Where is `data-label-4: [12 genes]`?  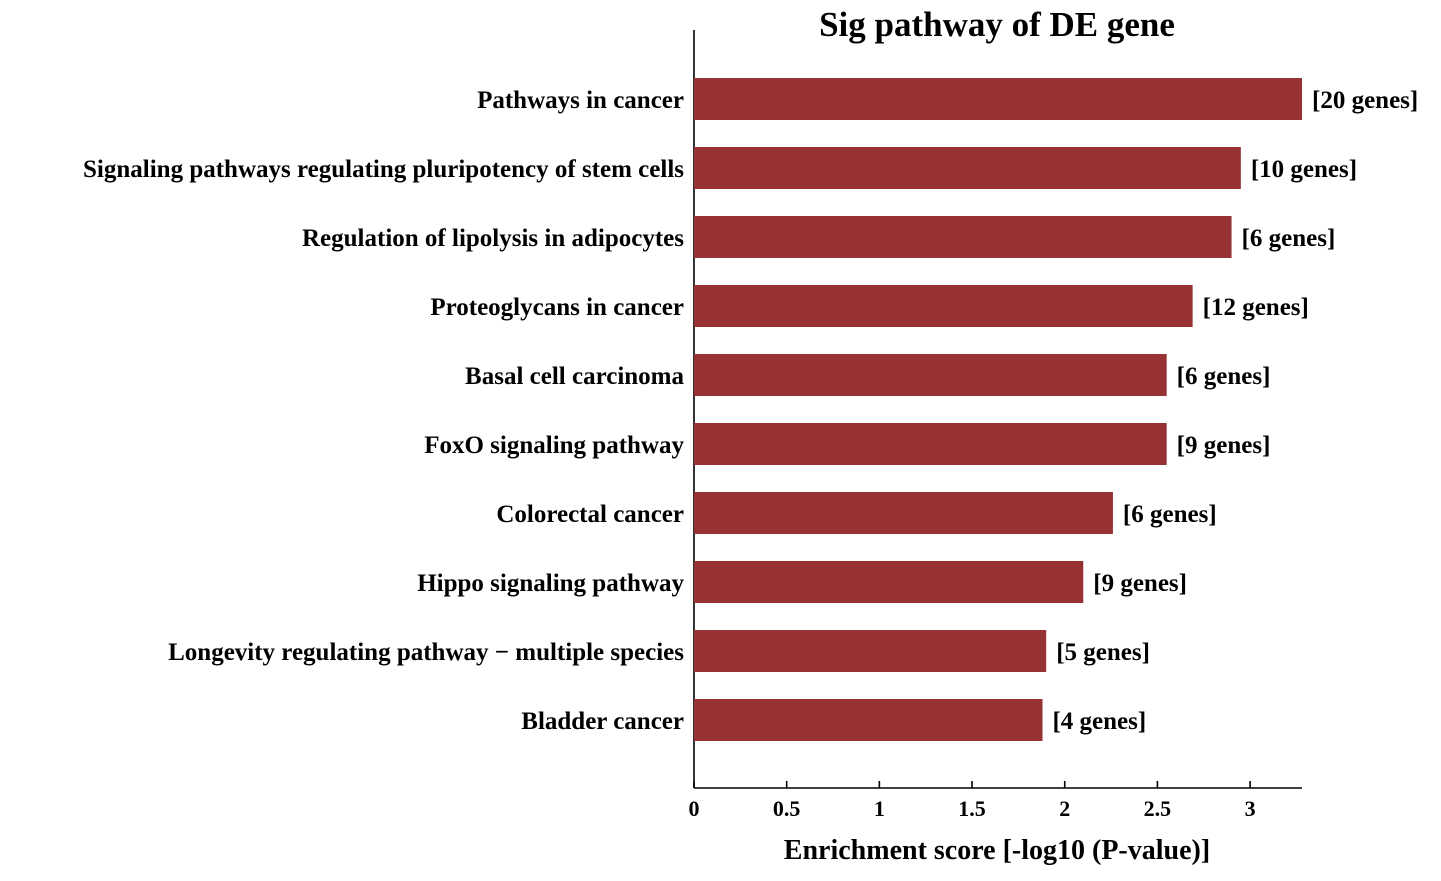
data-label-4: [12 genes] is located at coordinates (1256, 307).